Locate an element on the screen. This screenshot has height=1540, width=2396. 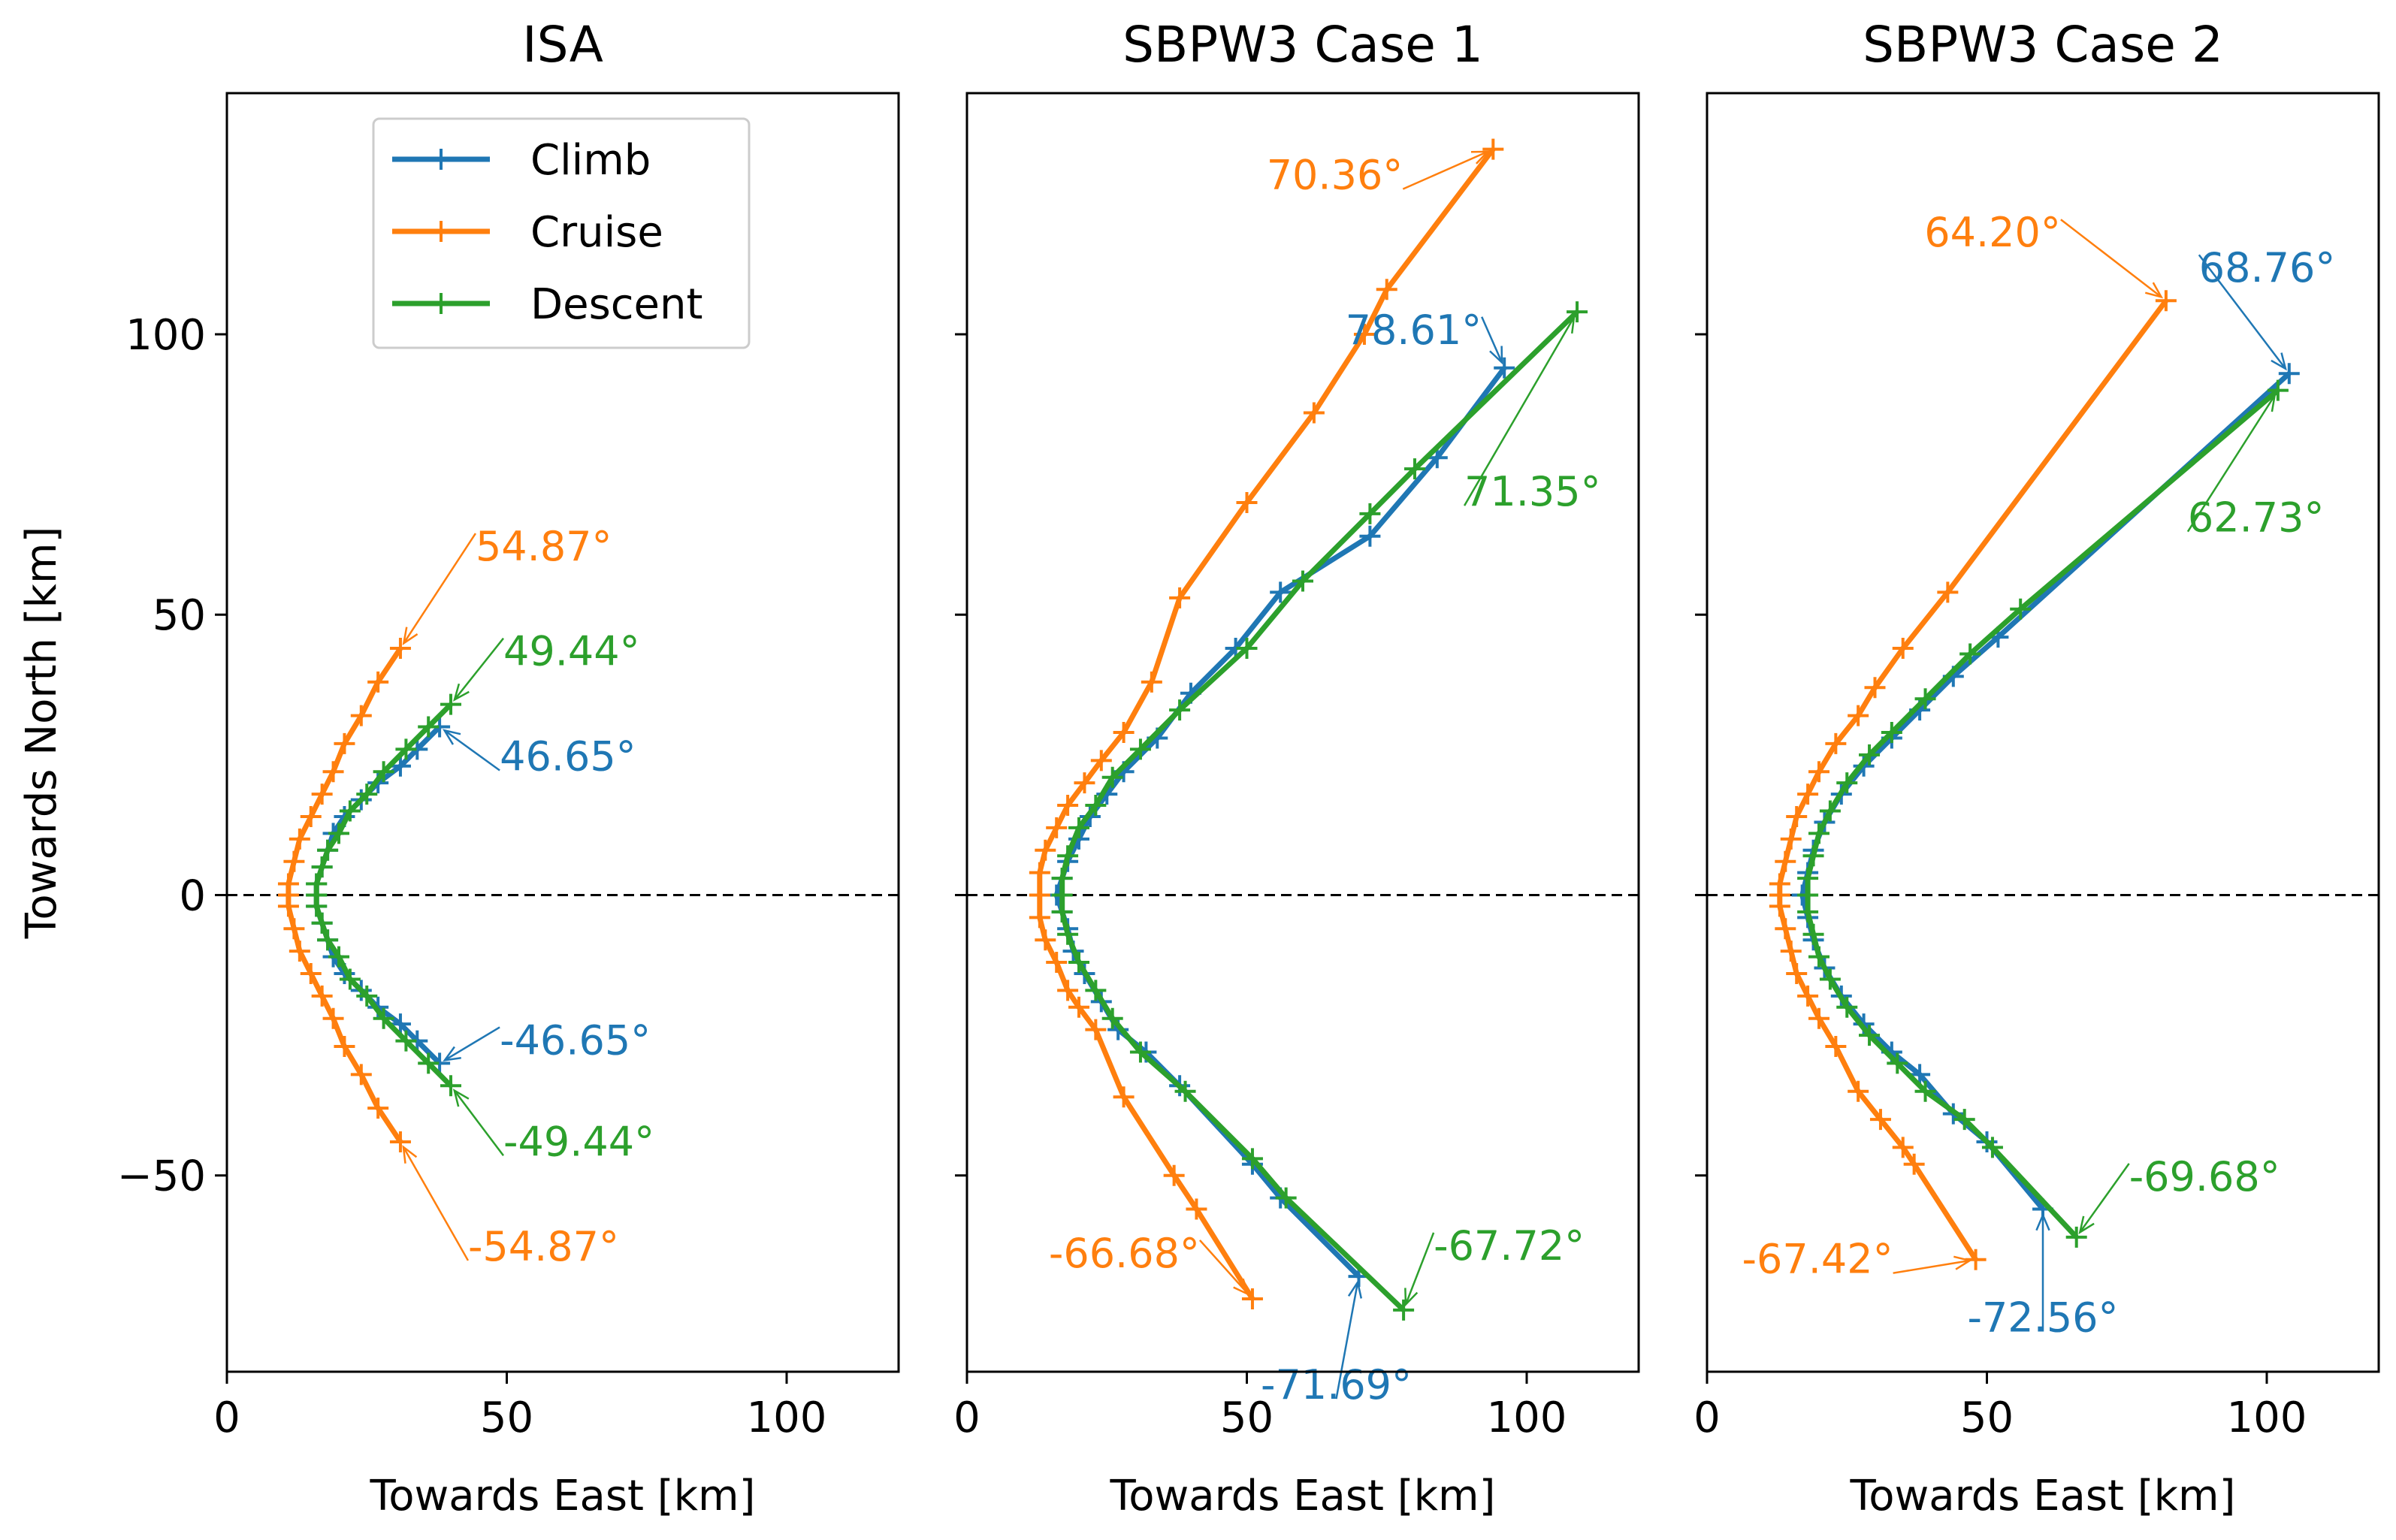
legend-box is located at coordinates (561, 233).